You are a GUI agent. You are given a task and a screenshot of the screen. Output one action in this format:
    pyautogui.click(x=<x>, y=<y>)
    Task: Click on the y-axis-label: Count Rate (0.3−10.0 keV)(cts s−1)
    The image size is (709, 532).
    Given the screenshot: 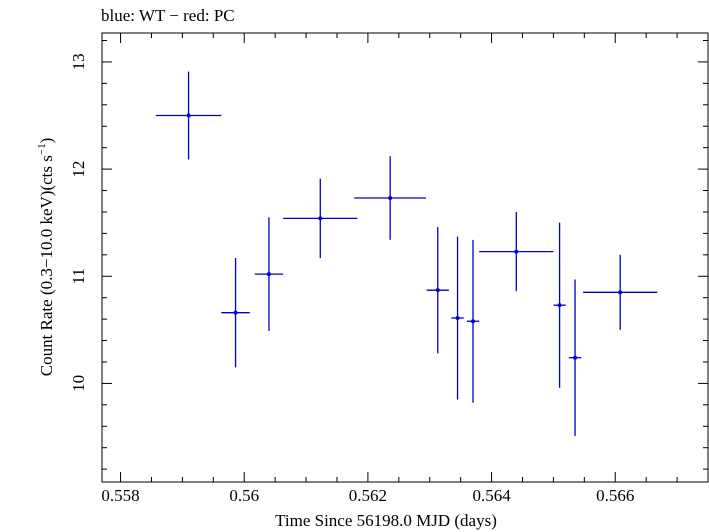 What is the action you would take?
    pyautogui.click(x=46, y=257)
    